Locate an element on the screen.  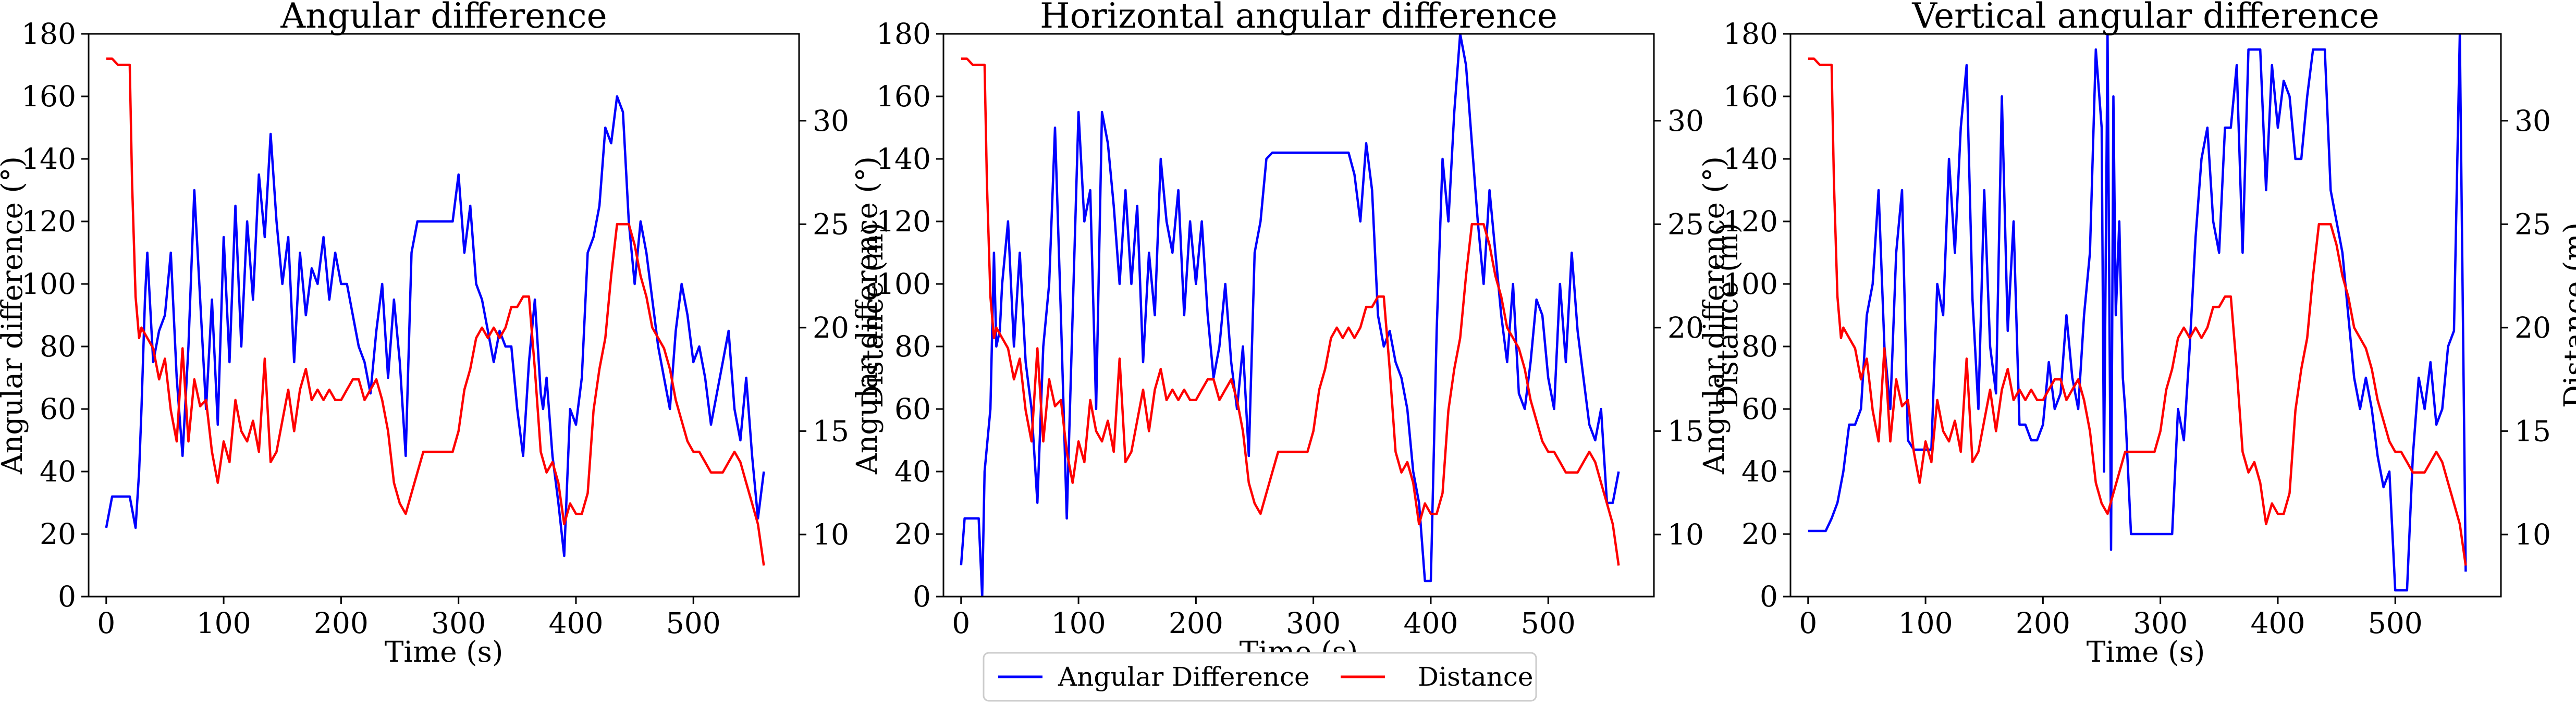
chart-title: Horizontal angular difference is located at coordinates (1298, 18).